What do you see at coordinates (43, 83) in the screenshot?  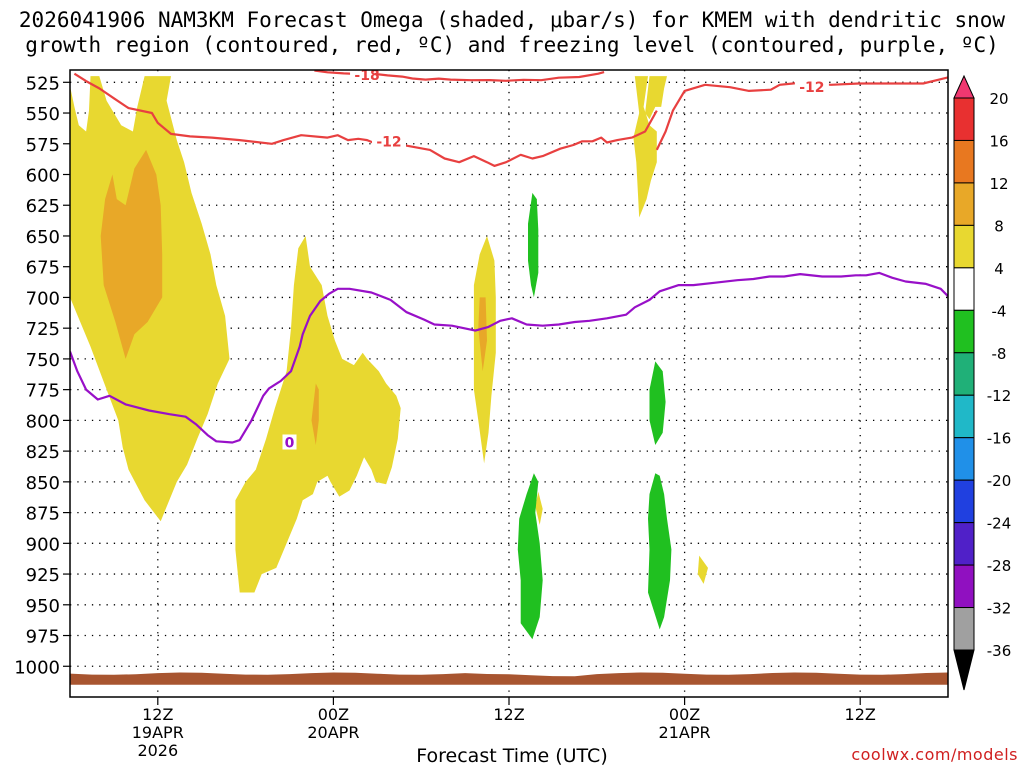 I see `y-tick-label-525: 525` at bounding box center [43, 83].